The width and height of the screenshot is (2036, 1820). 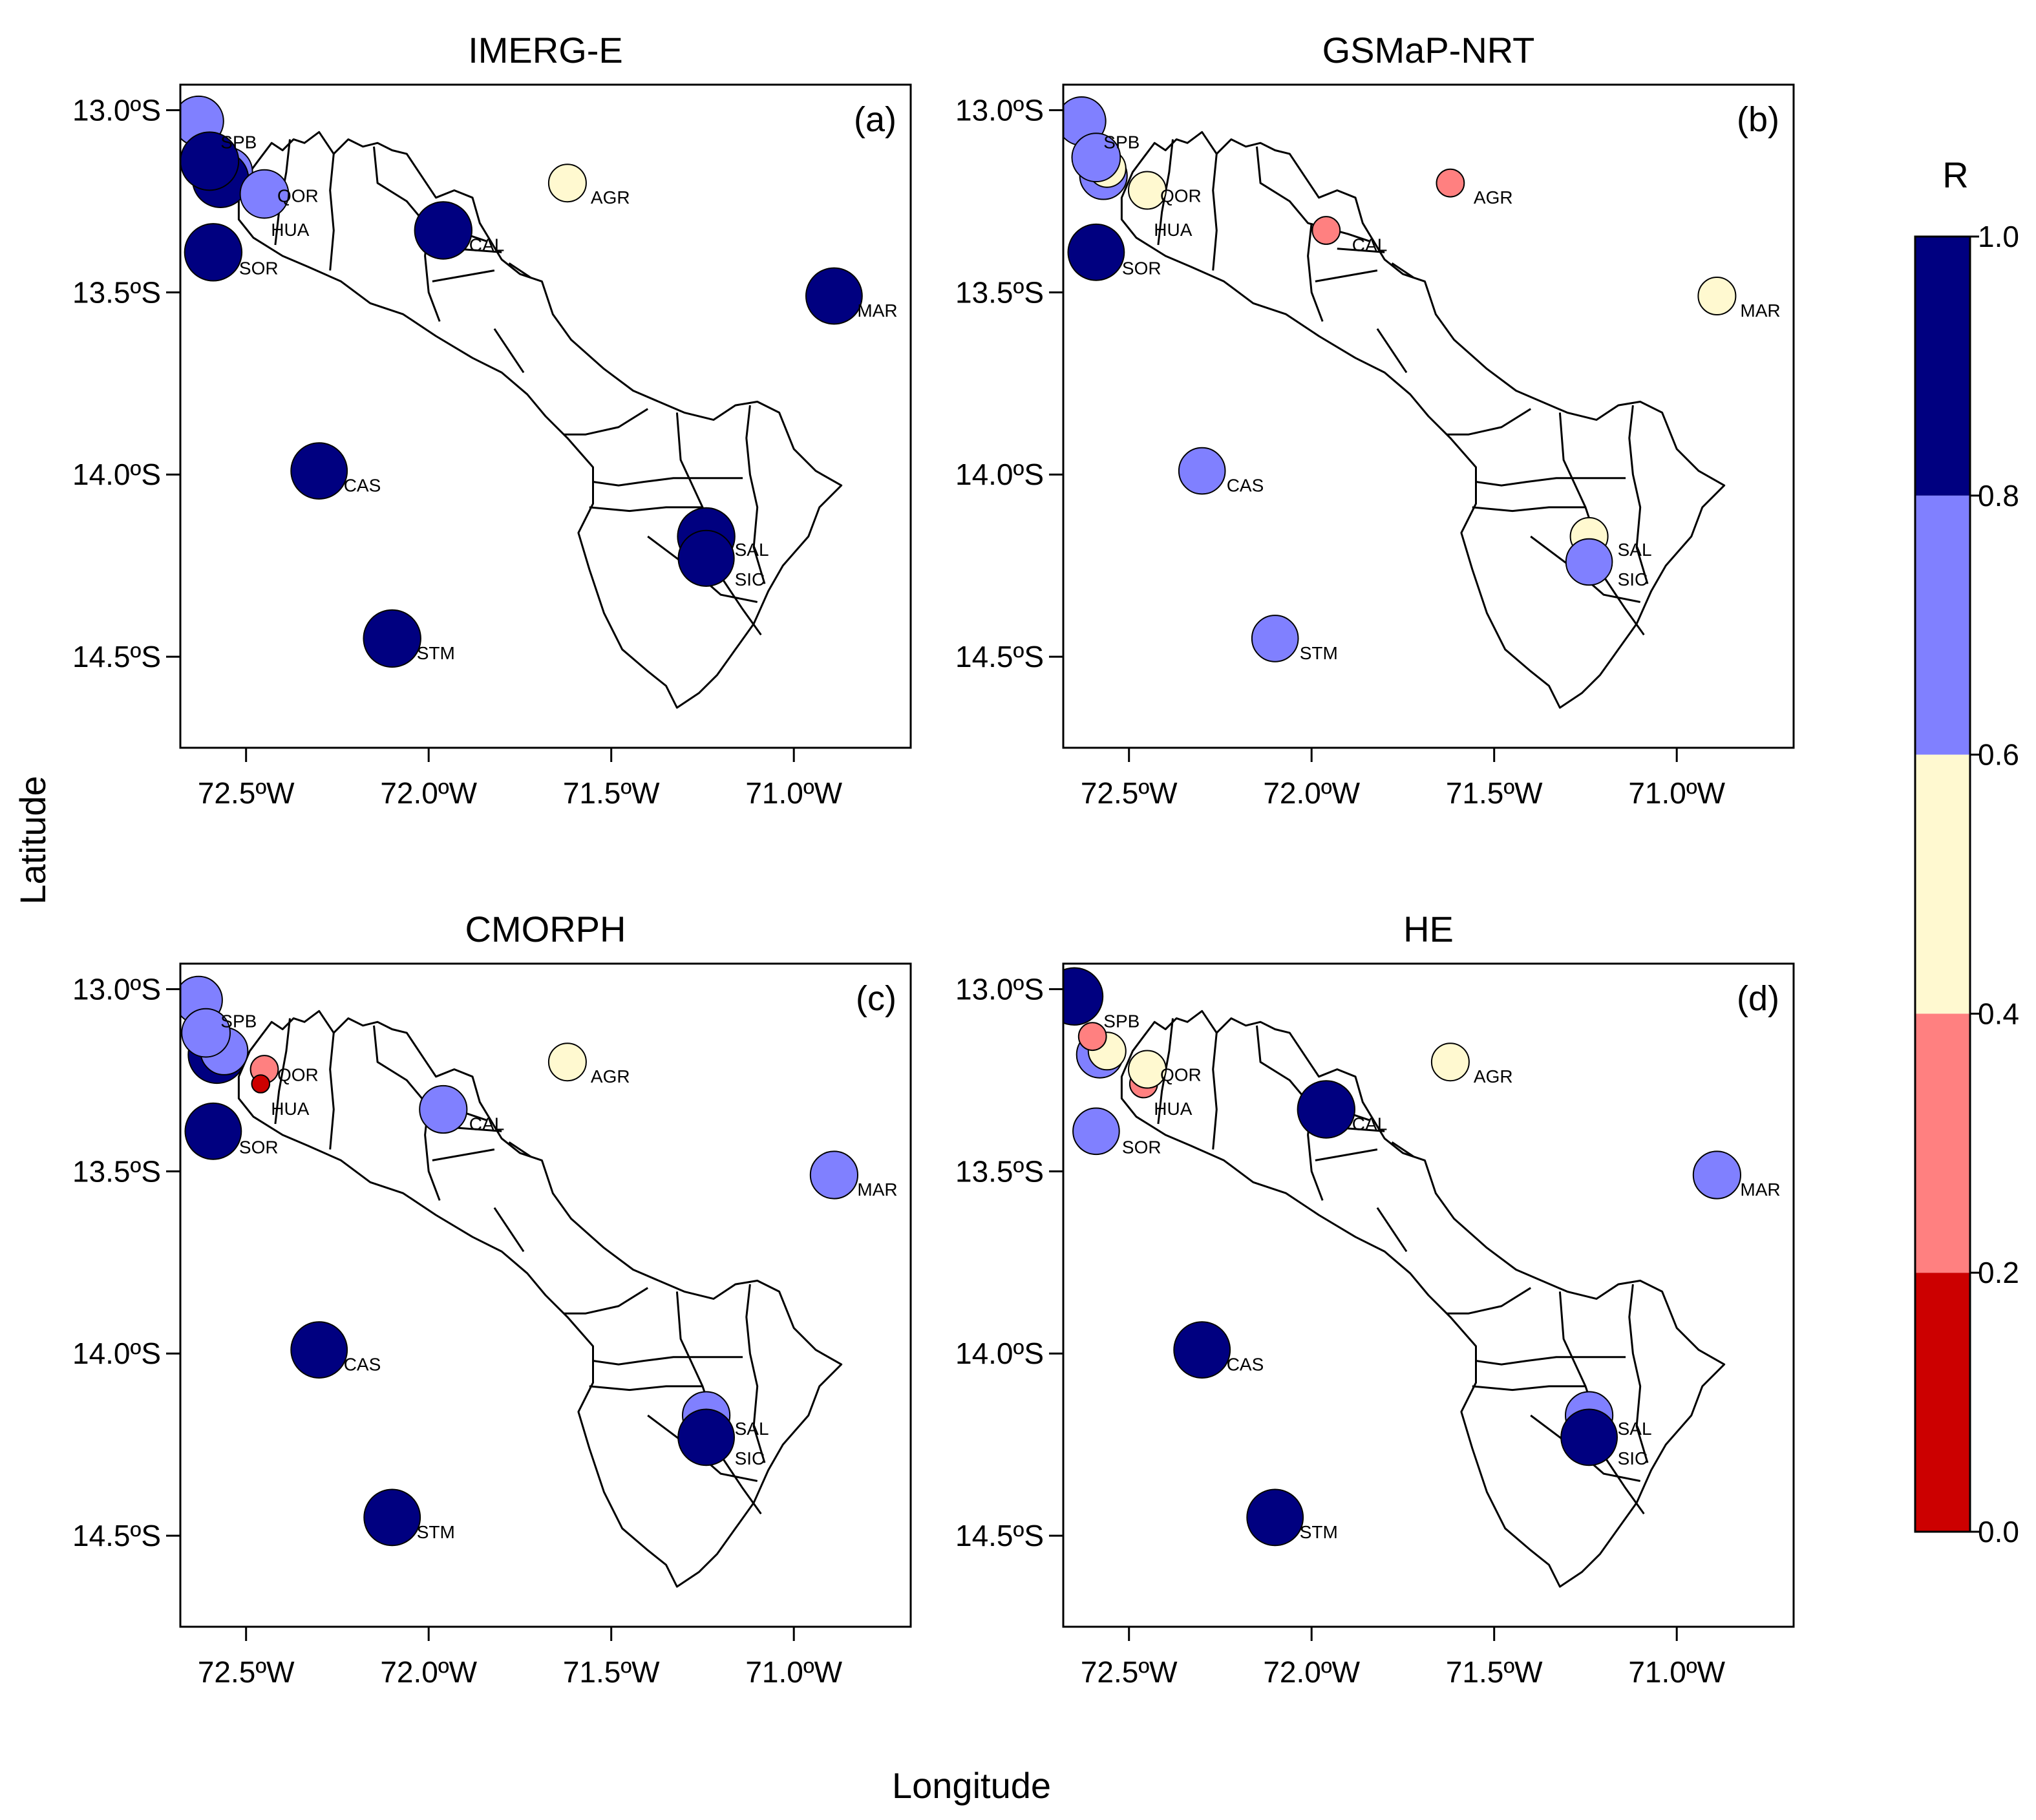 What do you see at coordinates (429, 793) in the screenshot?
I see `lon-tick-label: 72.0ºW` at bounding box center [429, 793].